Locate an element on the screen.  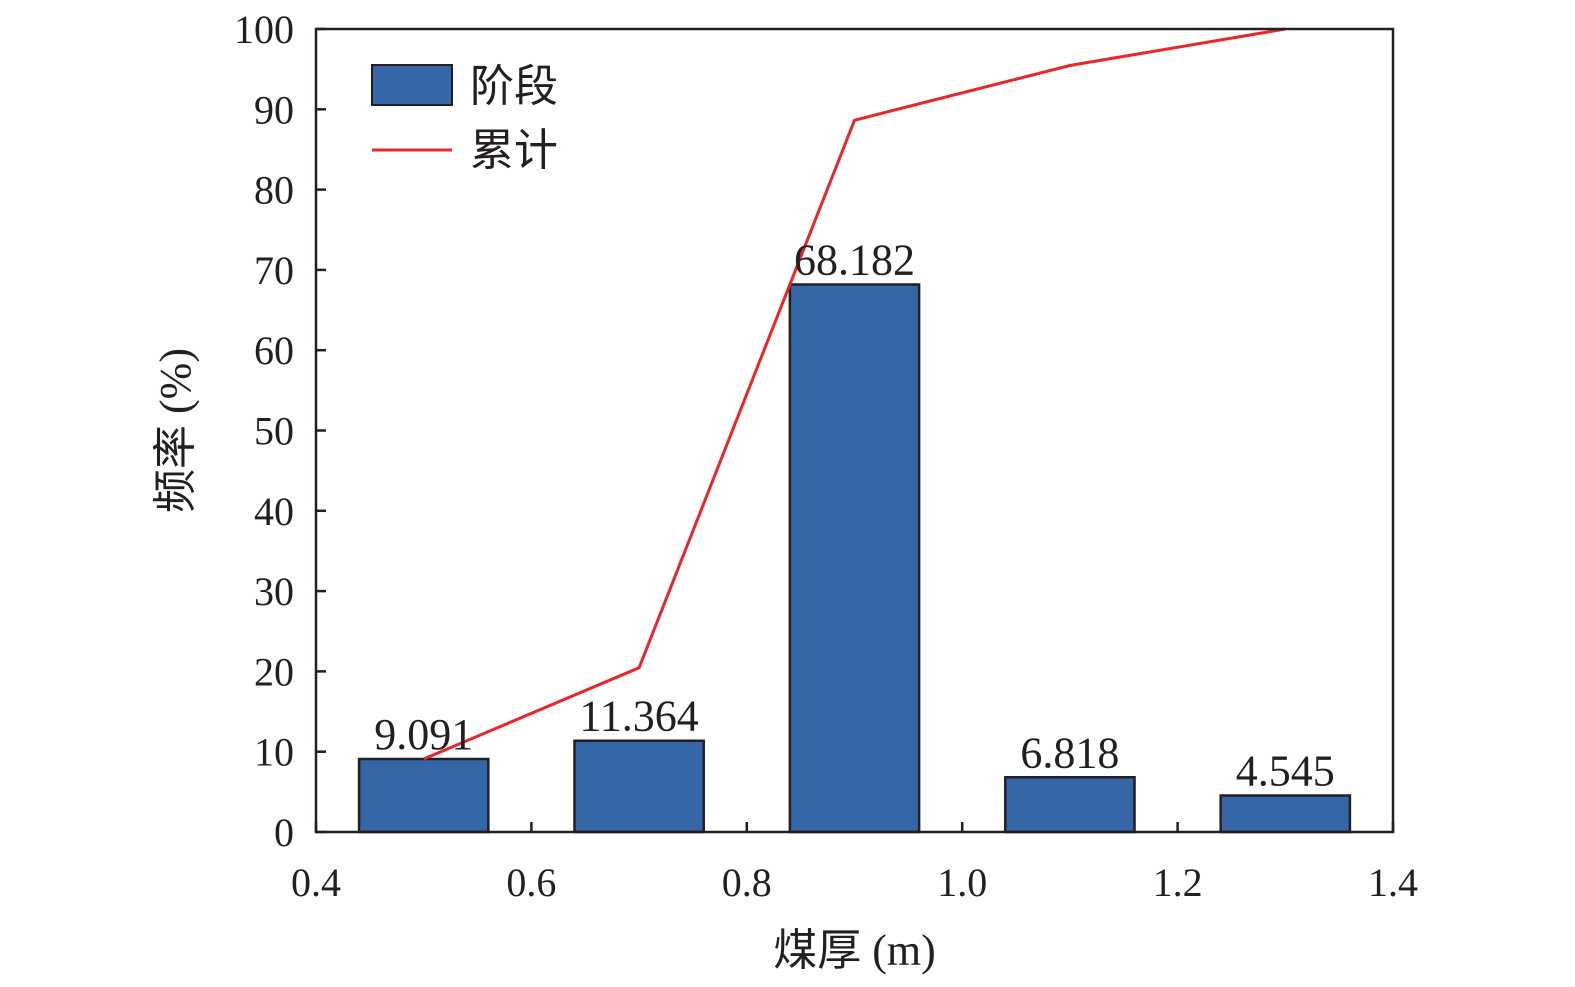
x-axis-title: 煤厚 (m) is located at coordinates (854, 950).